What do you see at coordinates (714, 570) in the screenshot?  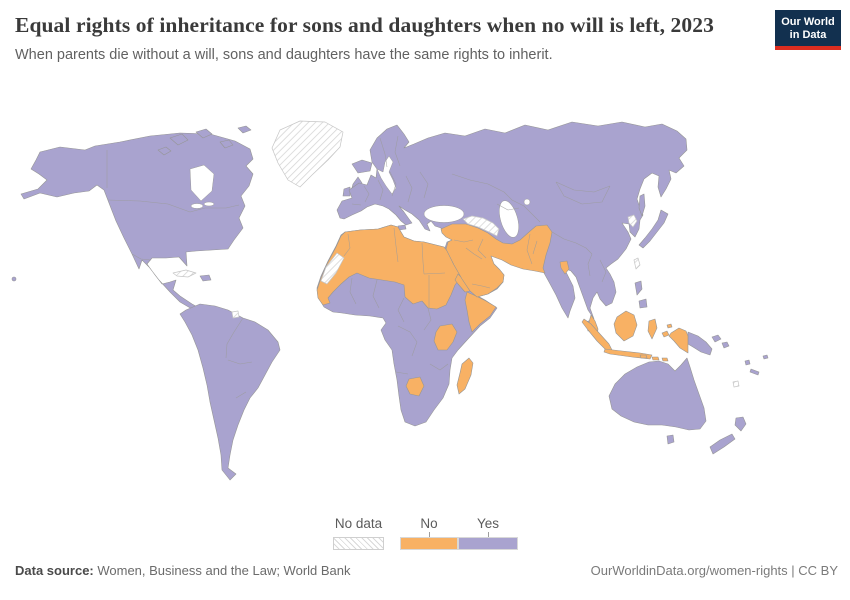 I see `license-text: OurWorldinData.org/women-rights | CC BY` at bounding box center [714, 570].